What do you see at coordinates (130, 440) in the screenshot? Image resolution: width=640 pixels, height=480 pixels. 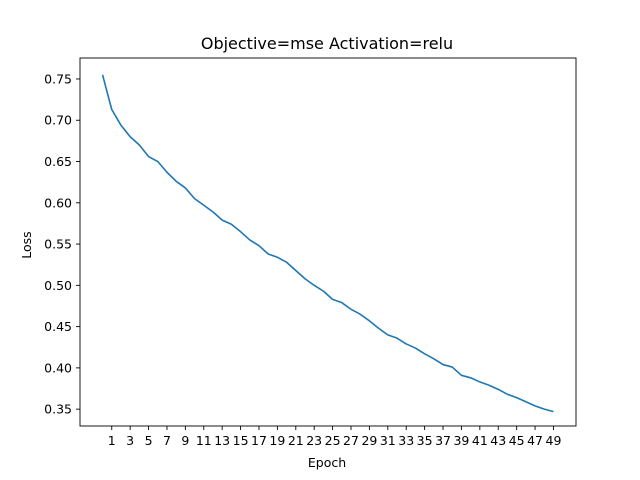 I see `x-tick-label: 3` at bounding box center [130, 440].